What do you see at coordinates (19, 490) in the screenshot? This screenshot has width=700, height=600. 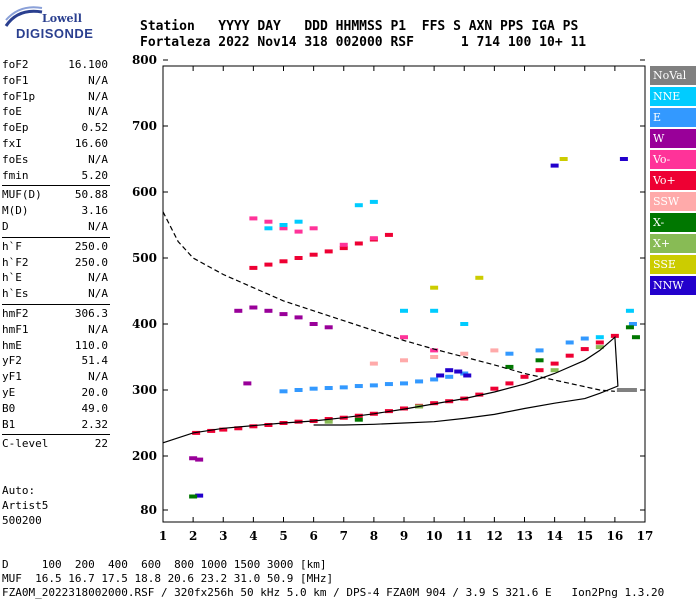 I see `auto-line: Auto:` at bounding box center [19, 490].